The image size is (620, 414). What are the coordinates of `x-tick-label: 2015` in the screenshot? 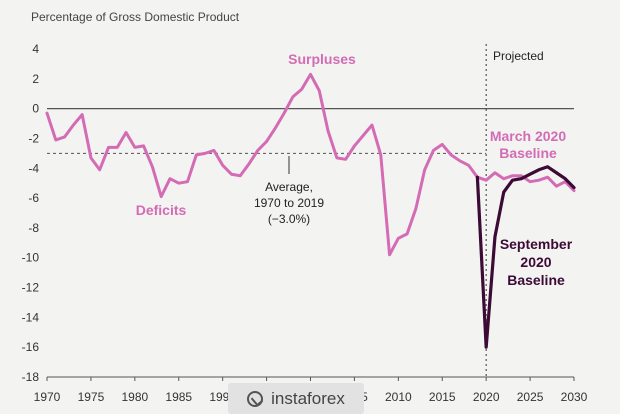 It's located at (442, 397).